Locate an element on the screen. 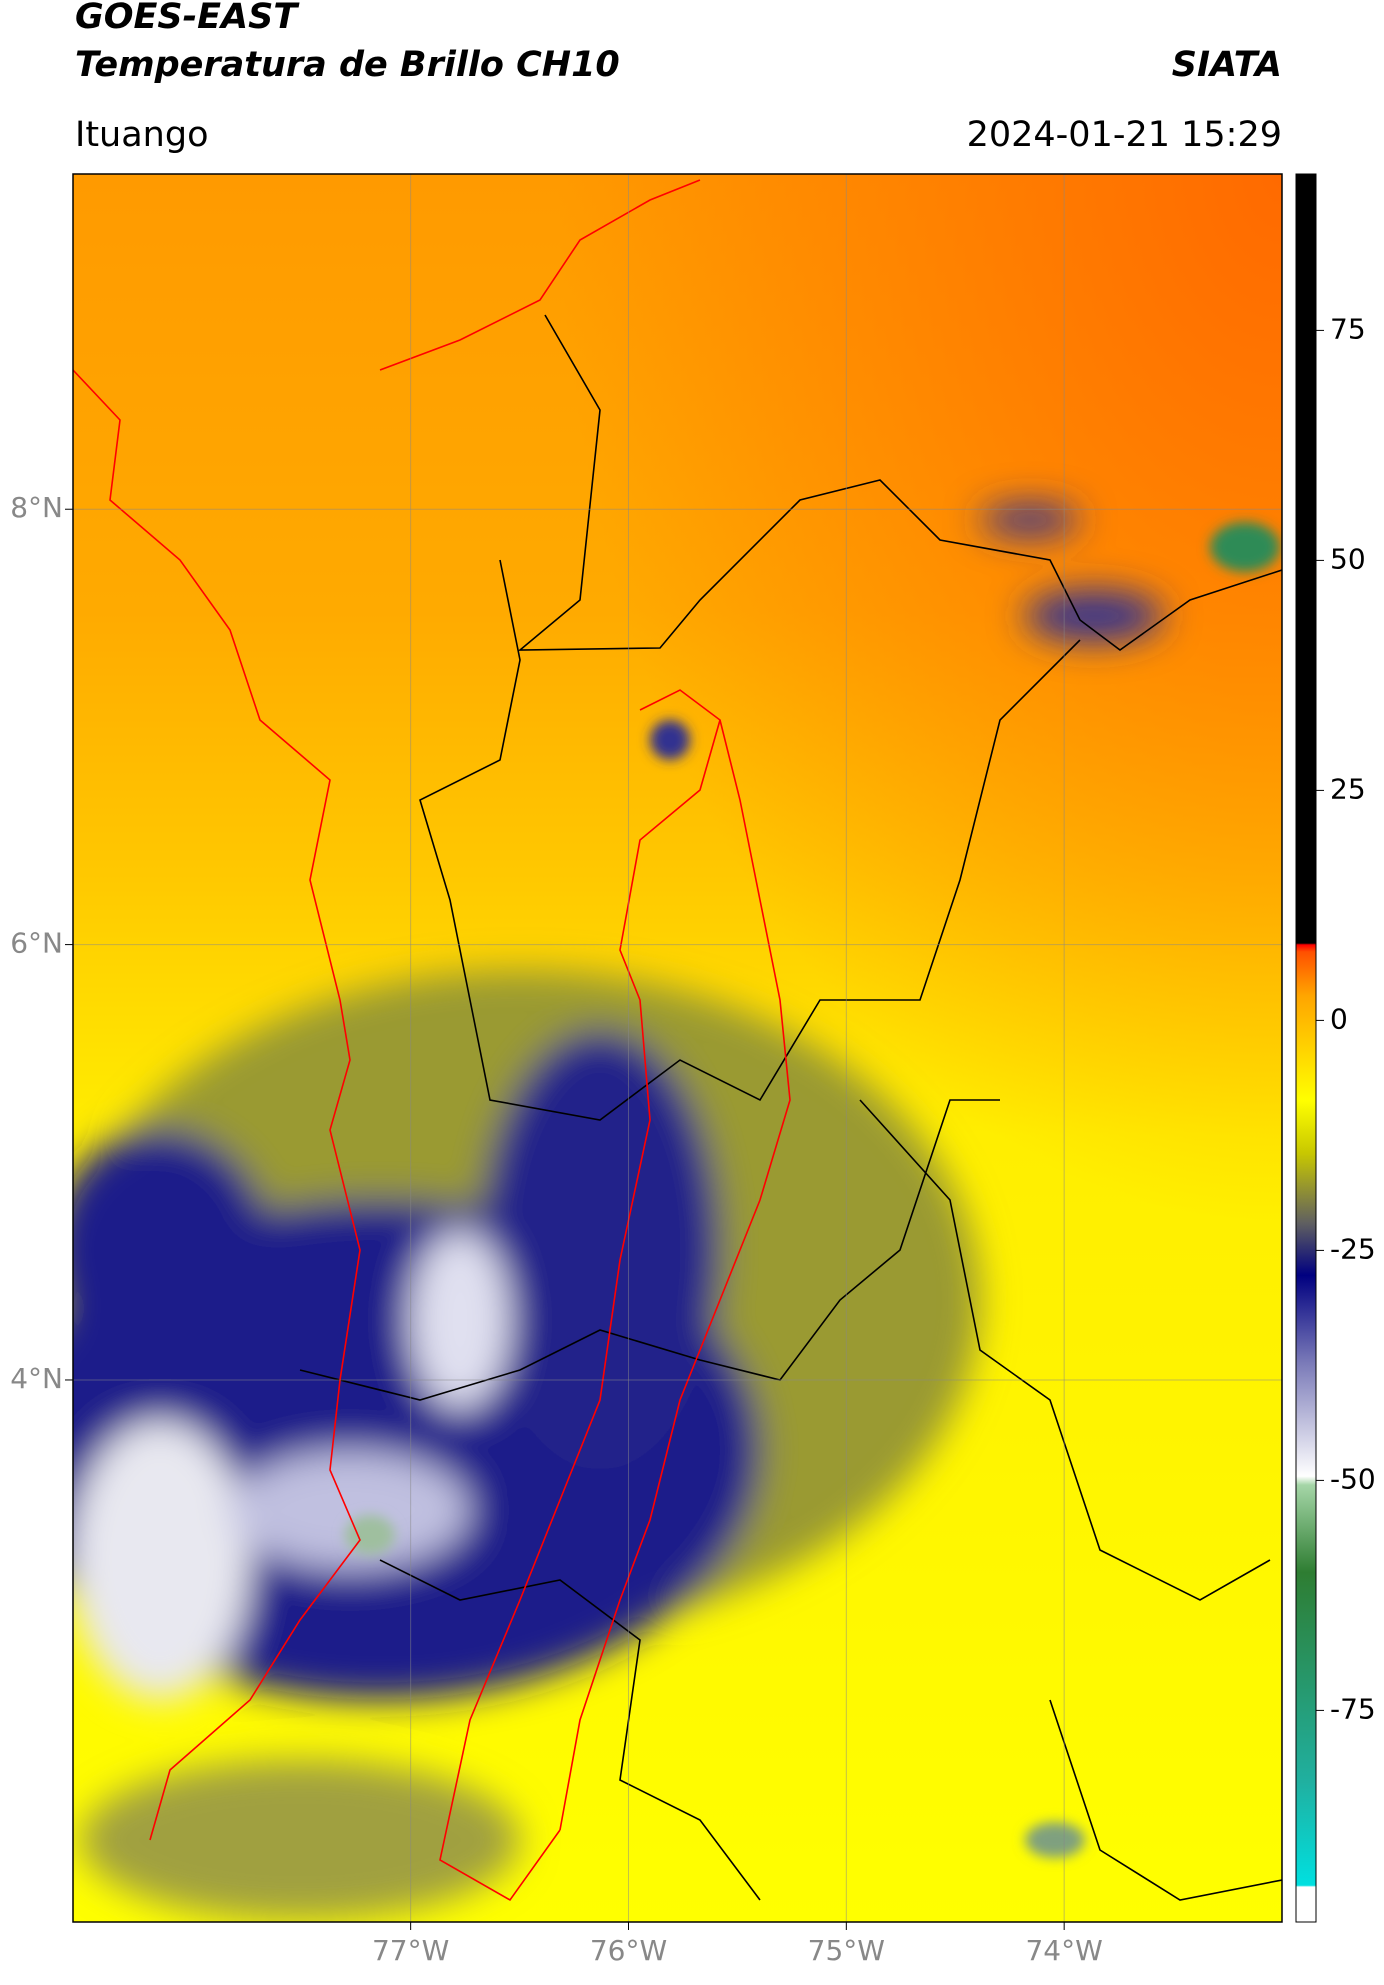 The width and height of the screenshot is (1384, 1985). y-tick-label: 6°N is located at coordinates (36, 943).